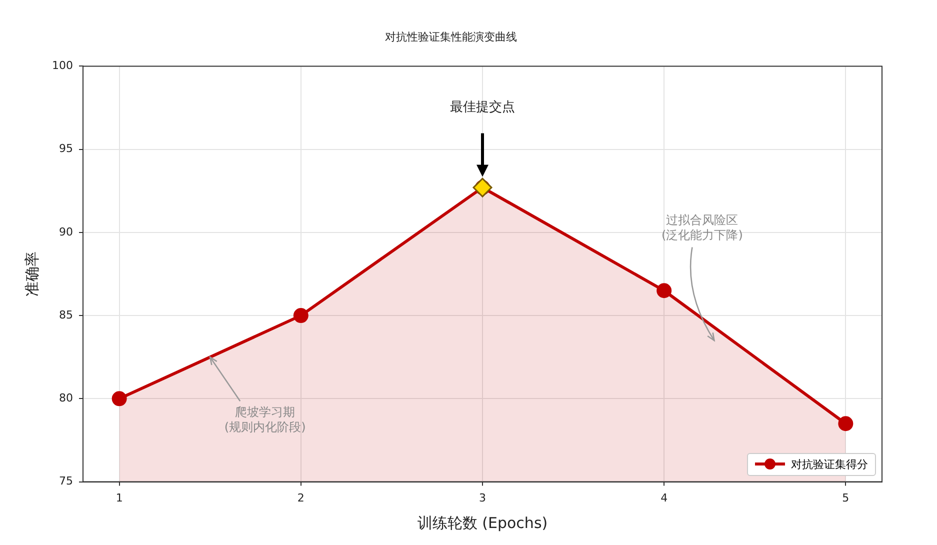  I want to click on y-tick-label: 75, so click(65, 481).